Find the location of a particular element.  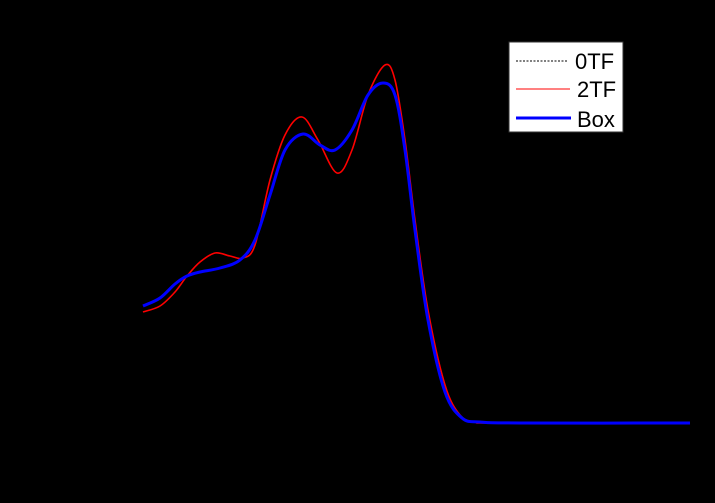

legend-label-2tf: 2TF is located at coordinates (596, 89).